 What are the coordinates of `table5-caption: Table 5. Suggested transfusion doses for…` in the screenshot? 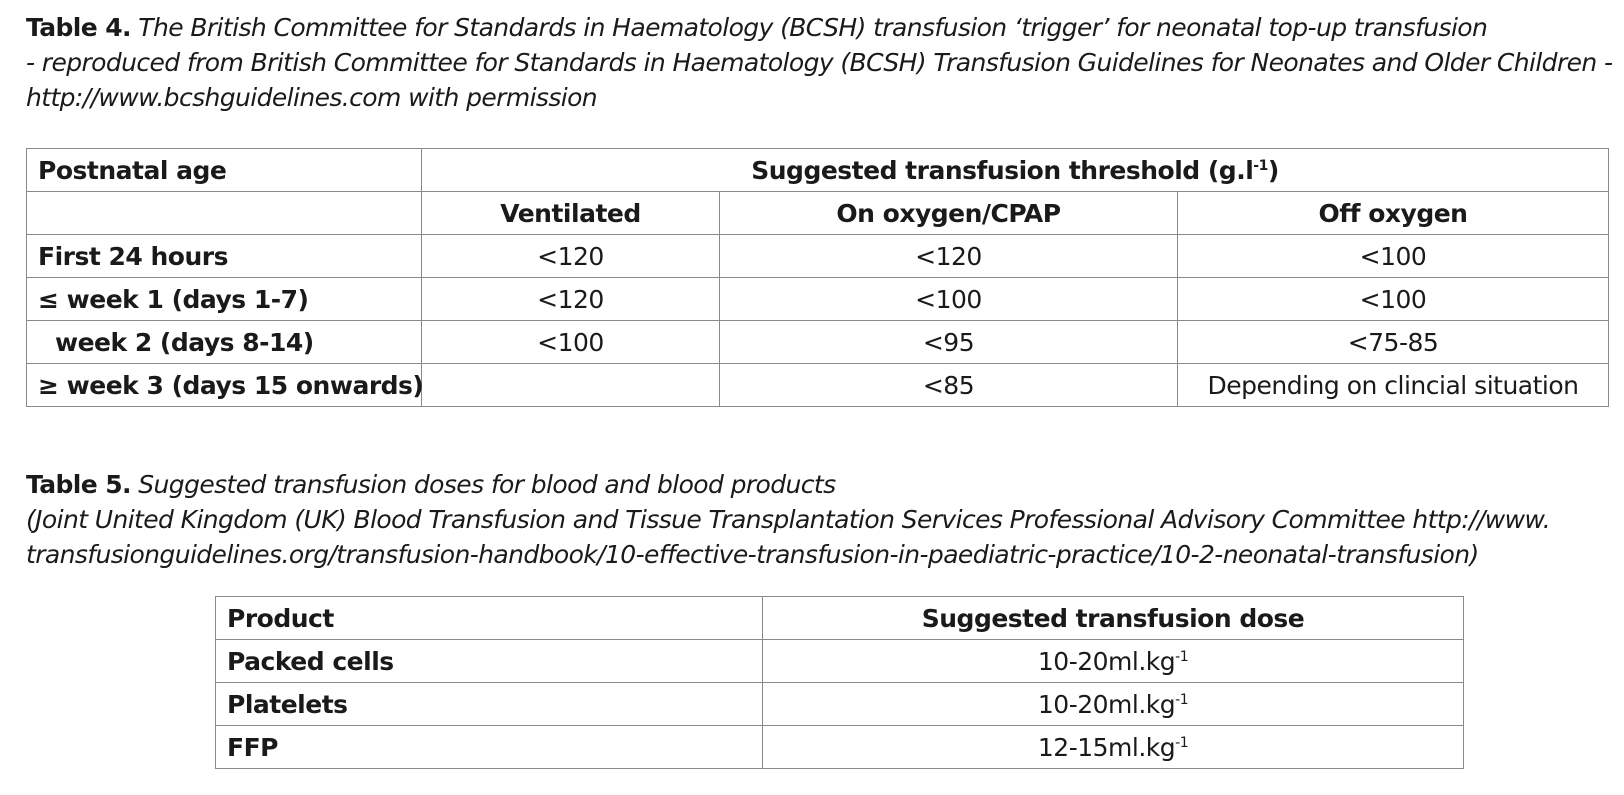 It's located at (816, 519).